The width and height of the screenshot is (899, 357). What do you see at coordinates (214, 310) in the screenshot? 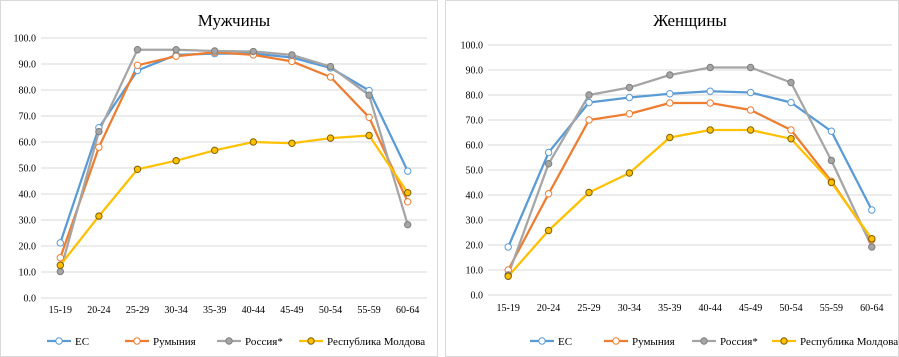
I see `men-x-tick-label: 35-39` at bounding box center [214, 310].